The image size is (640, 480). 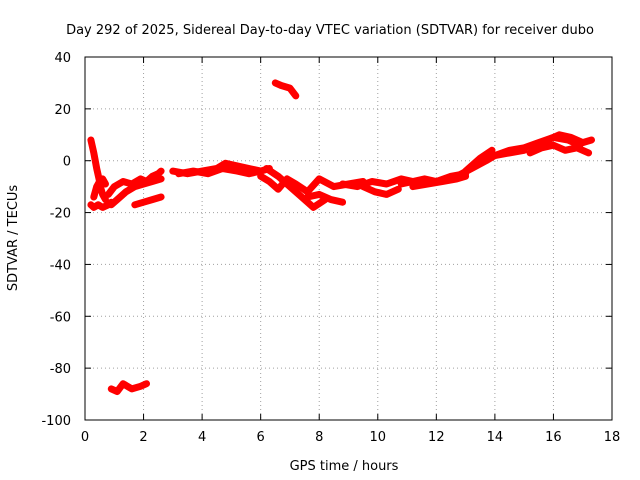 I want to click on x-tick-label: 10, so click(x=378, y=437).